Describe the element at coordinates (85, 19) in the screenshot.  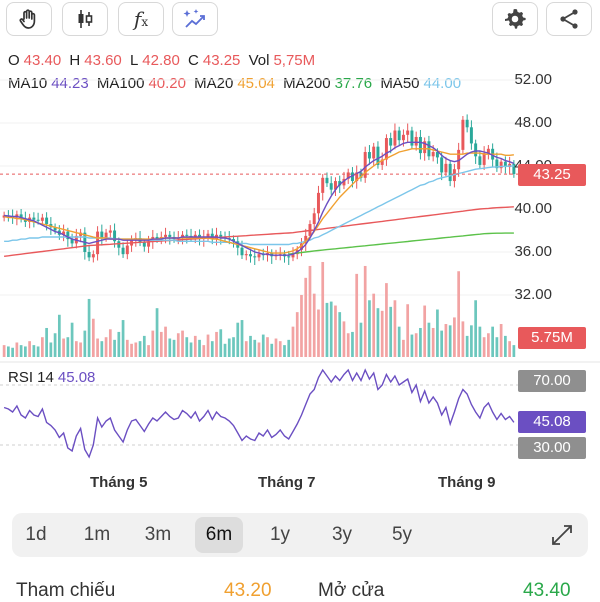
I see `candlestick-button` at that location.